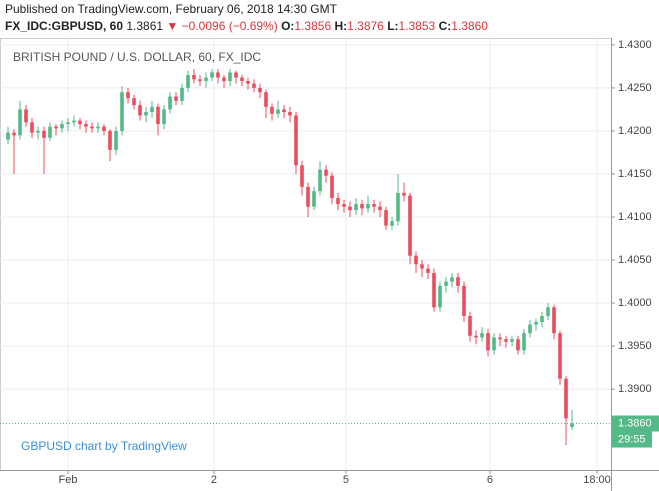  I want to click on chart-title: BRITISH POUND / U.S. DOLLAR, 60, FX_IDC, so click(137, 57).